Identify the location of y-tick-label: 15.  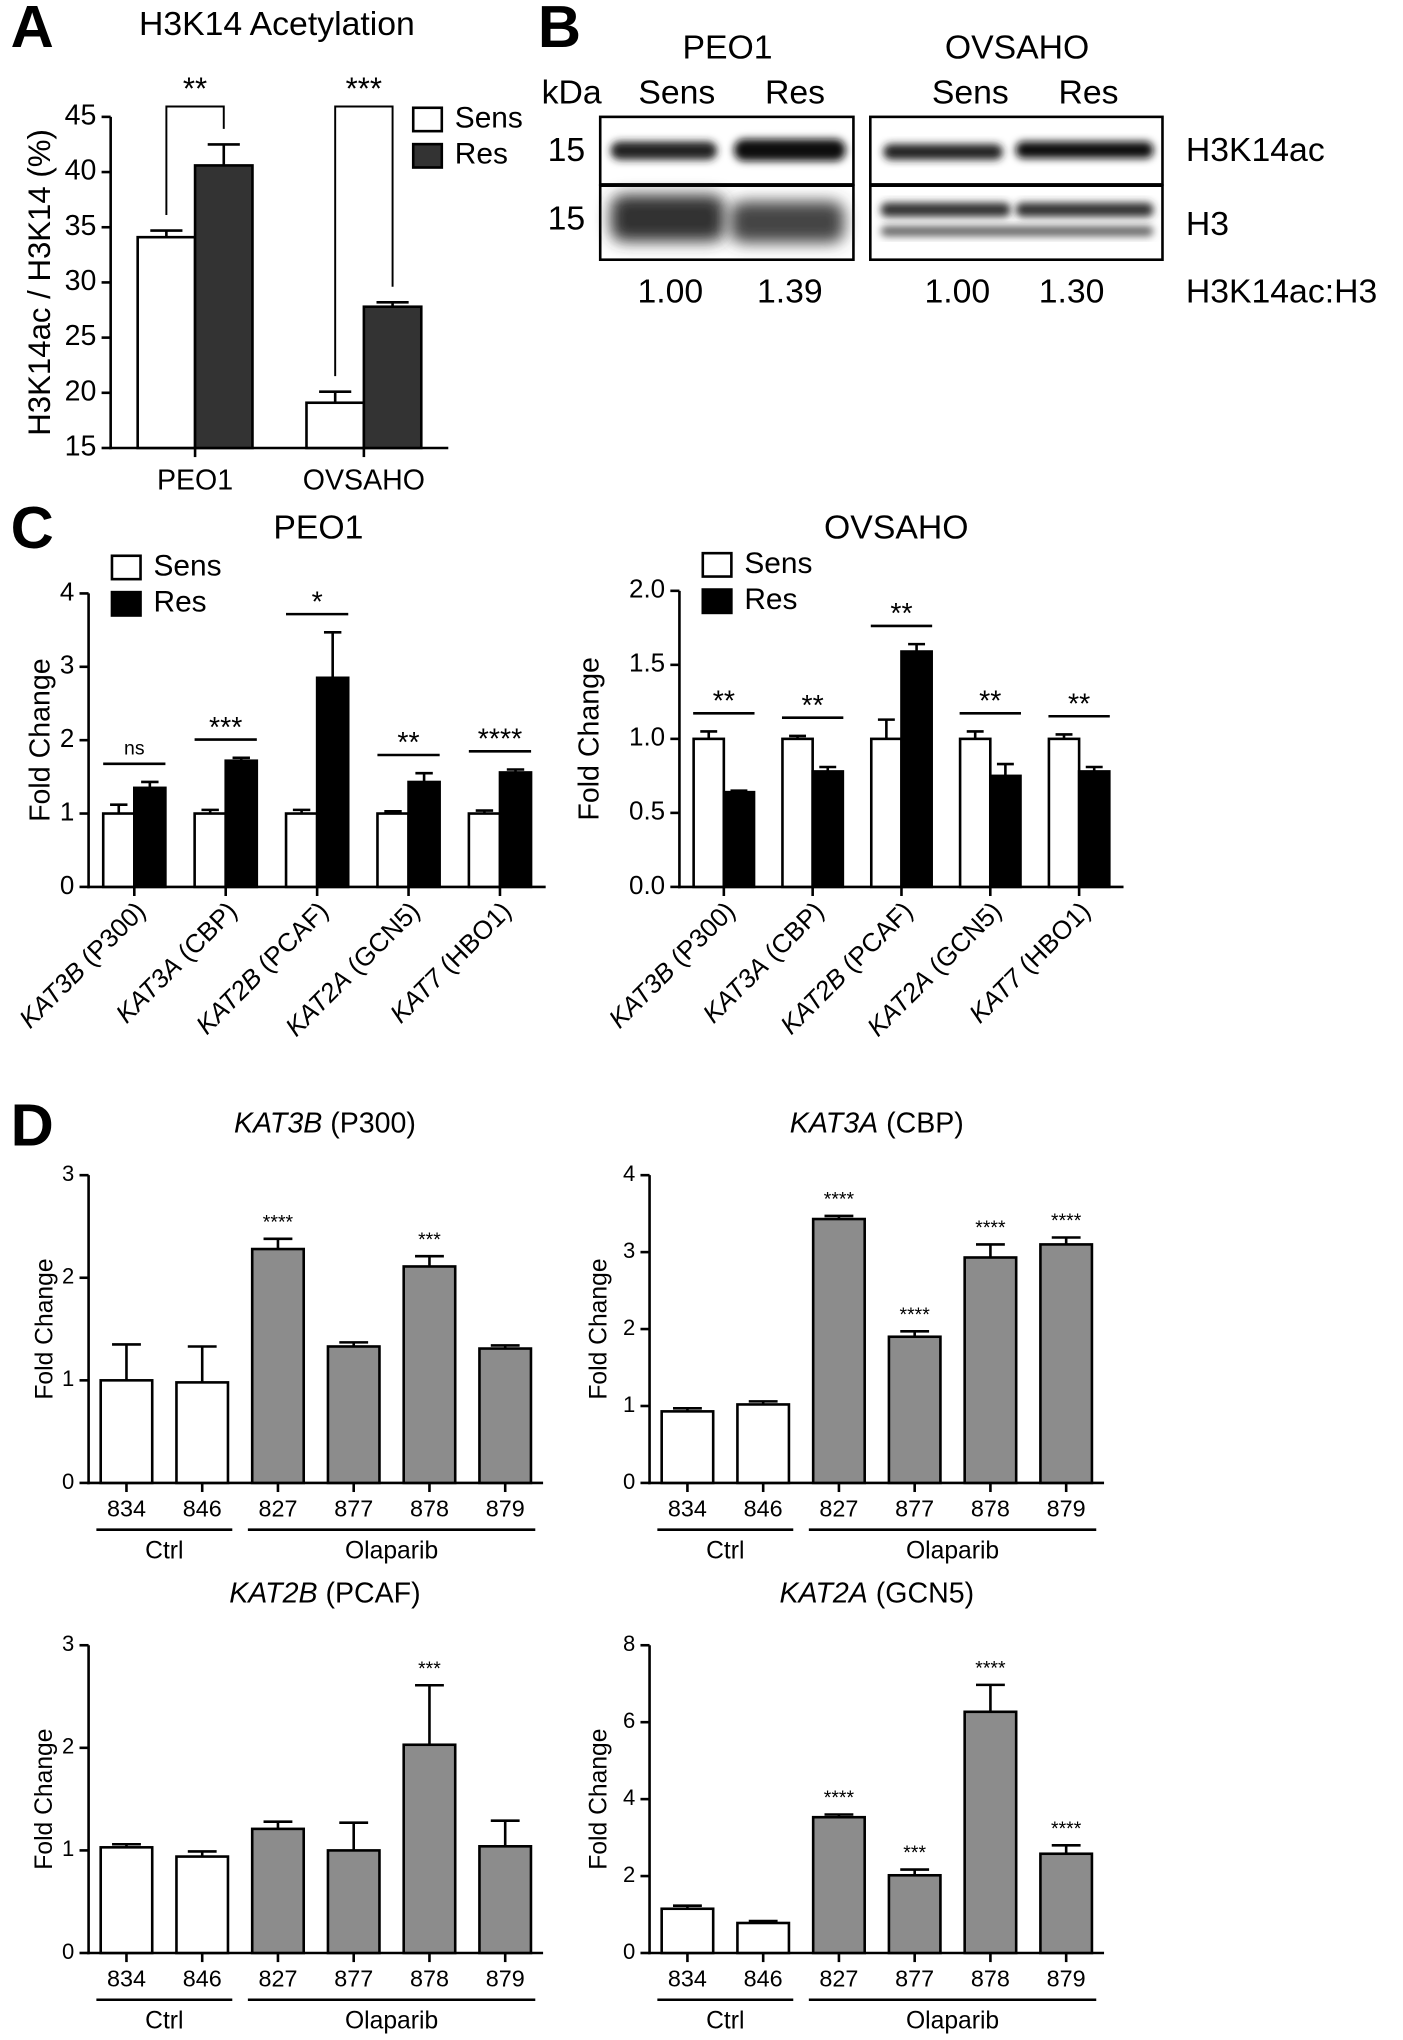
(81, 447).